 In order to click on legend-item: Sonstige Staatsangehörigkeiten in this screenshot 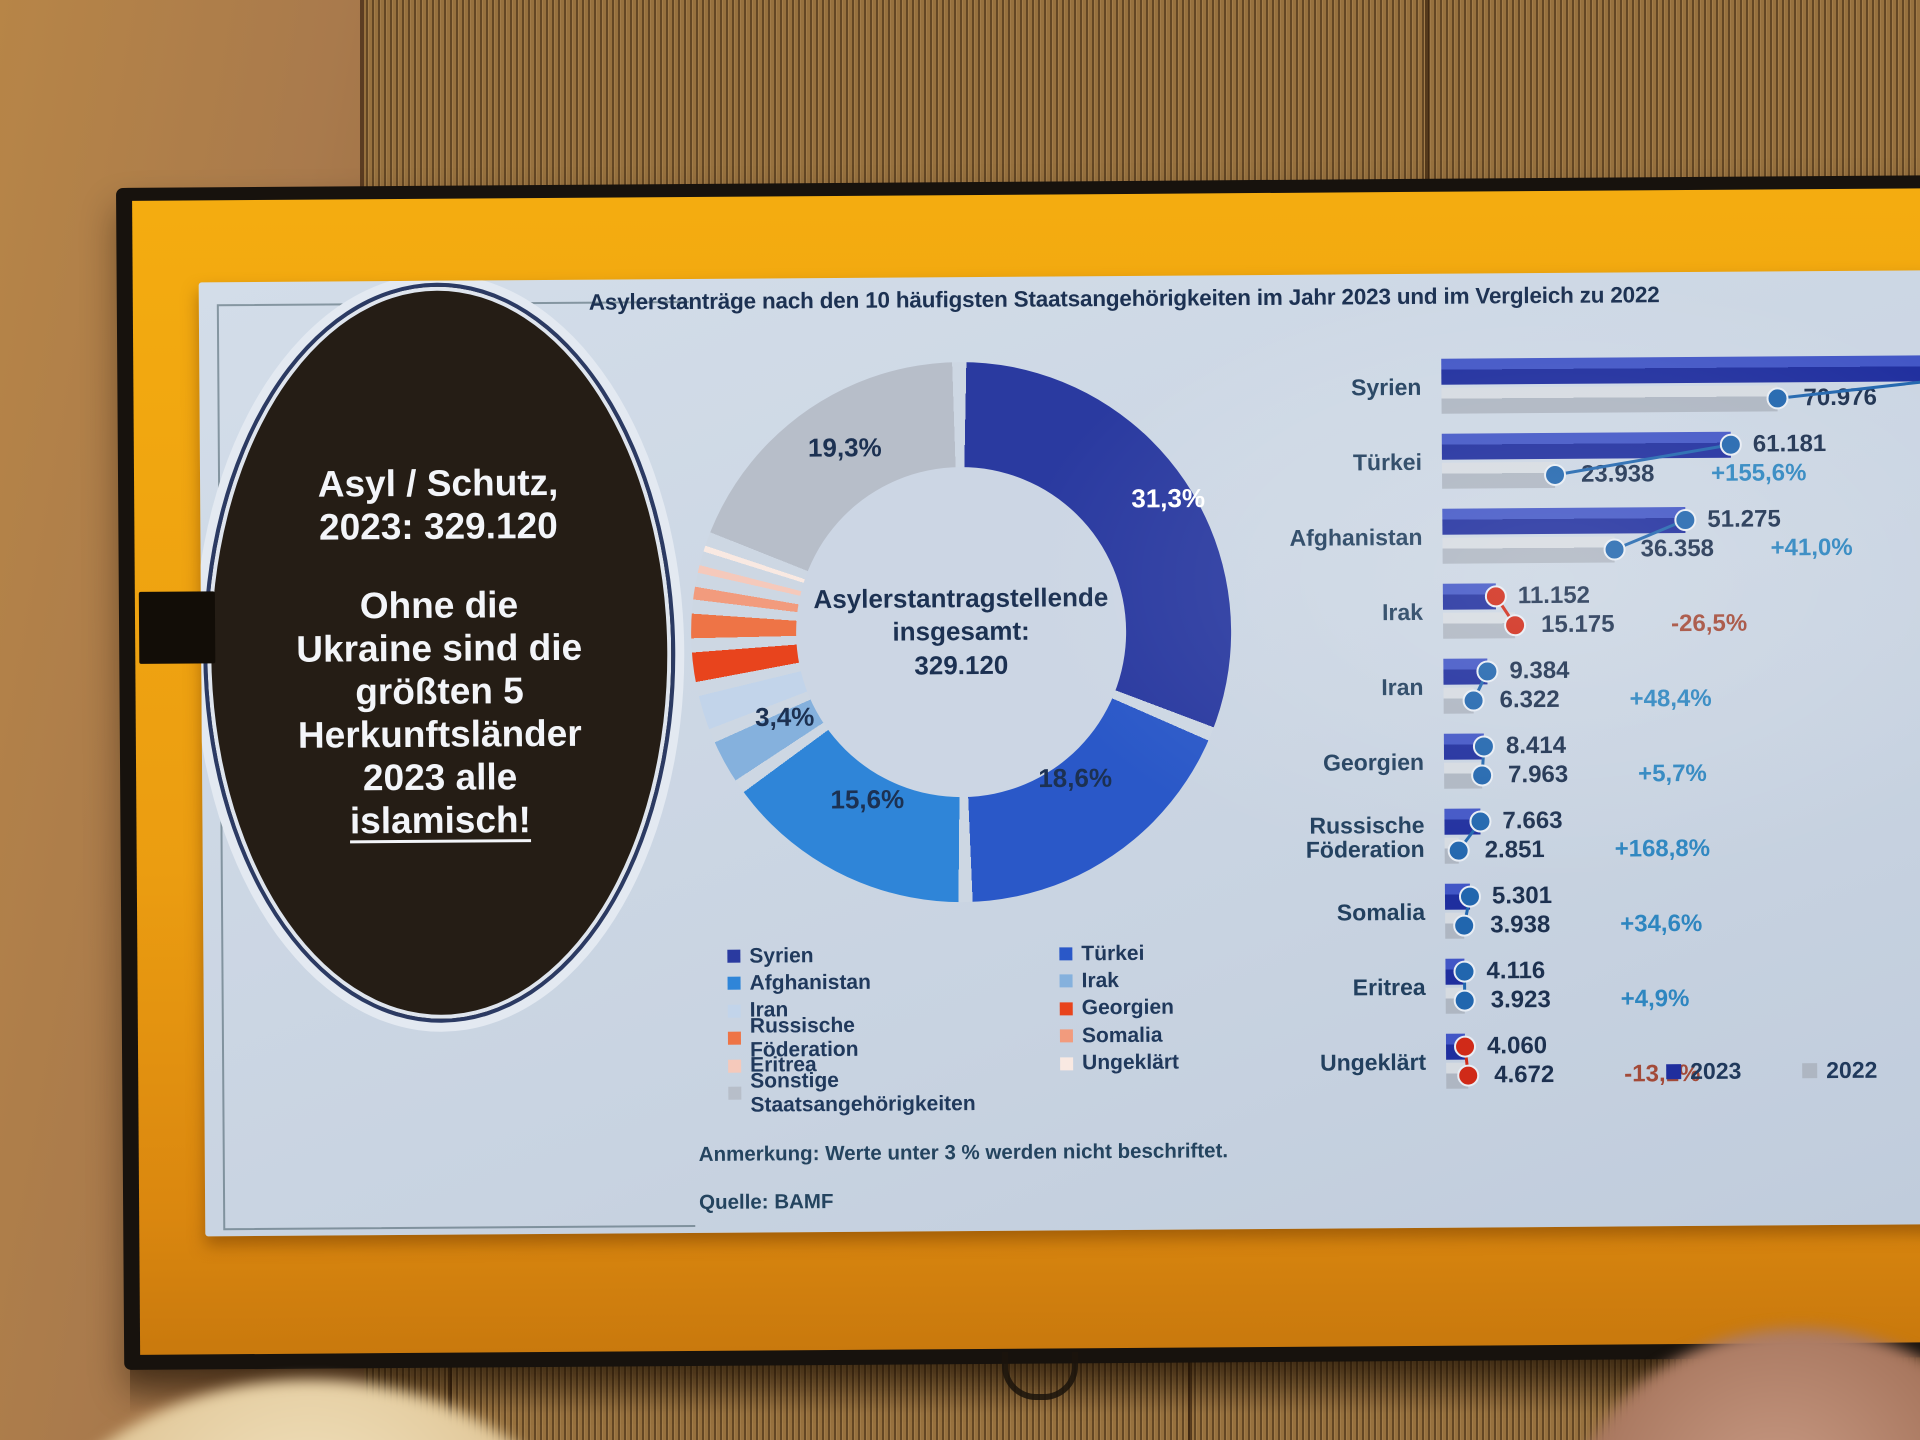, I will do `click(852, 1092)`.